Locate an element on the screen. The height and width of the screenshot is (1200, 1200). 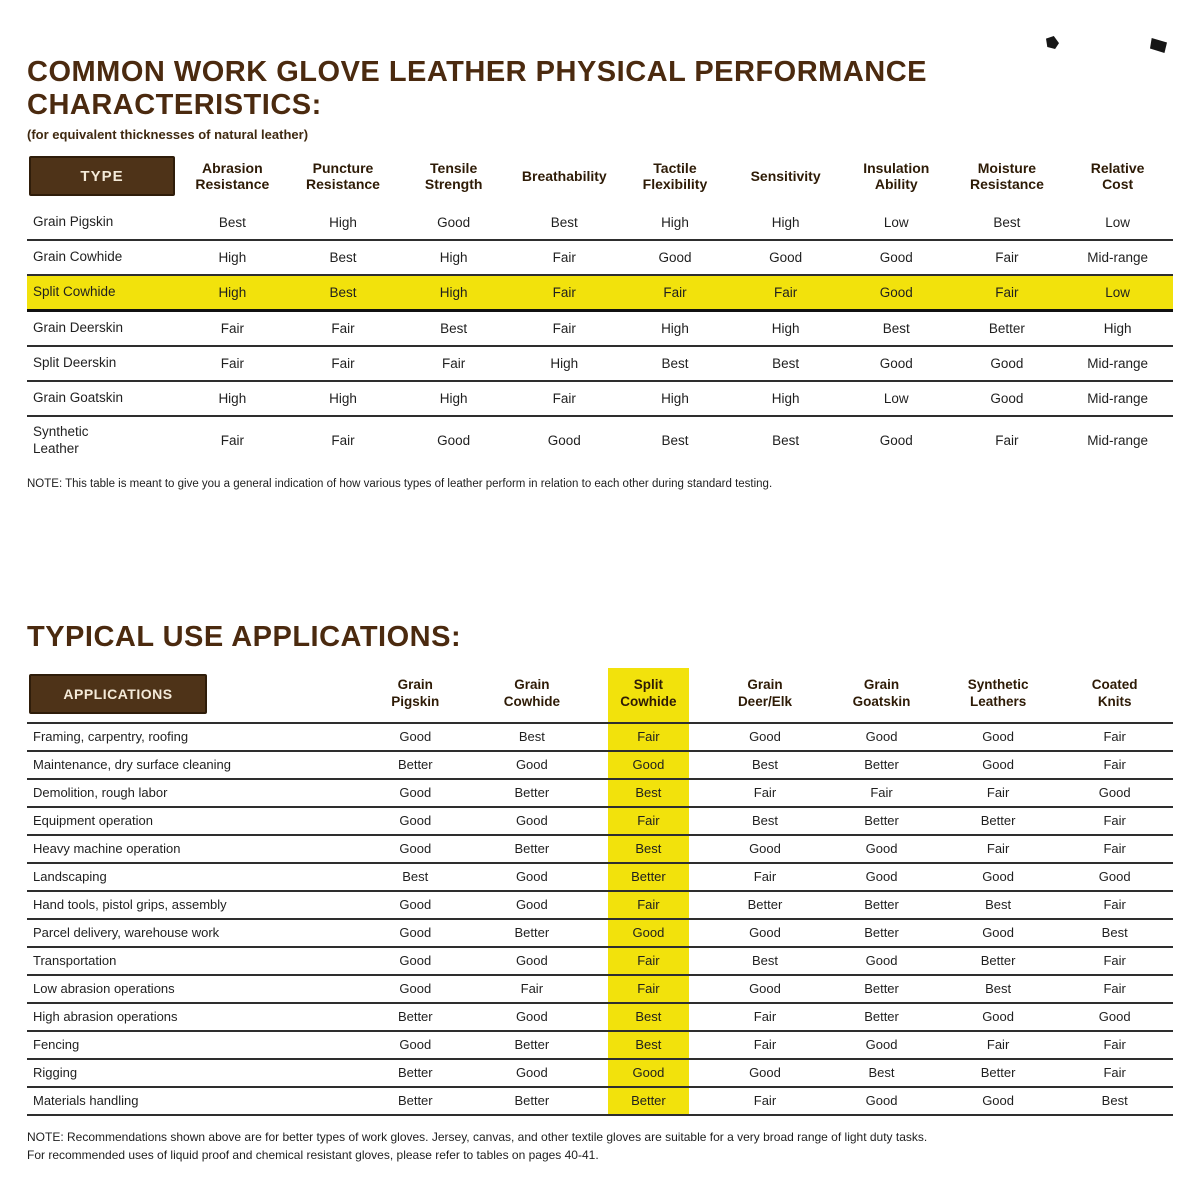
perf-column-header: Moisture Resistance is located at coordinates (1006, 175).